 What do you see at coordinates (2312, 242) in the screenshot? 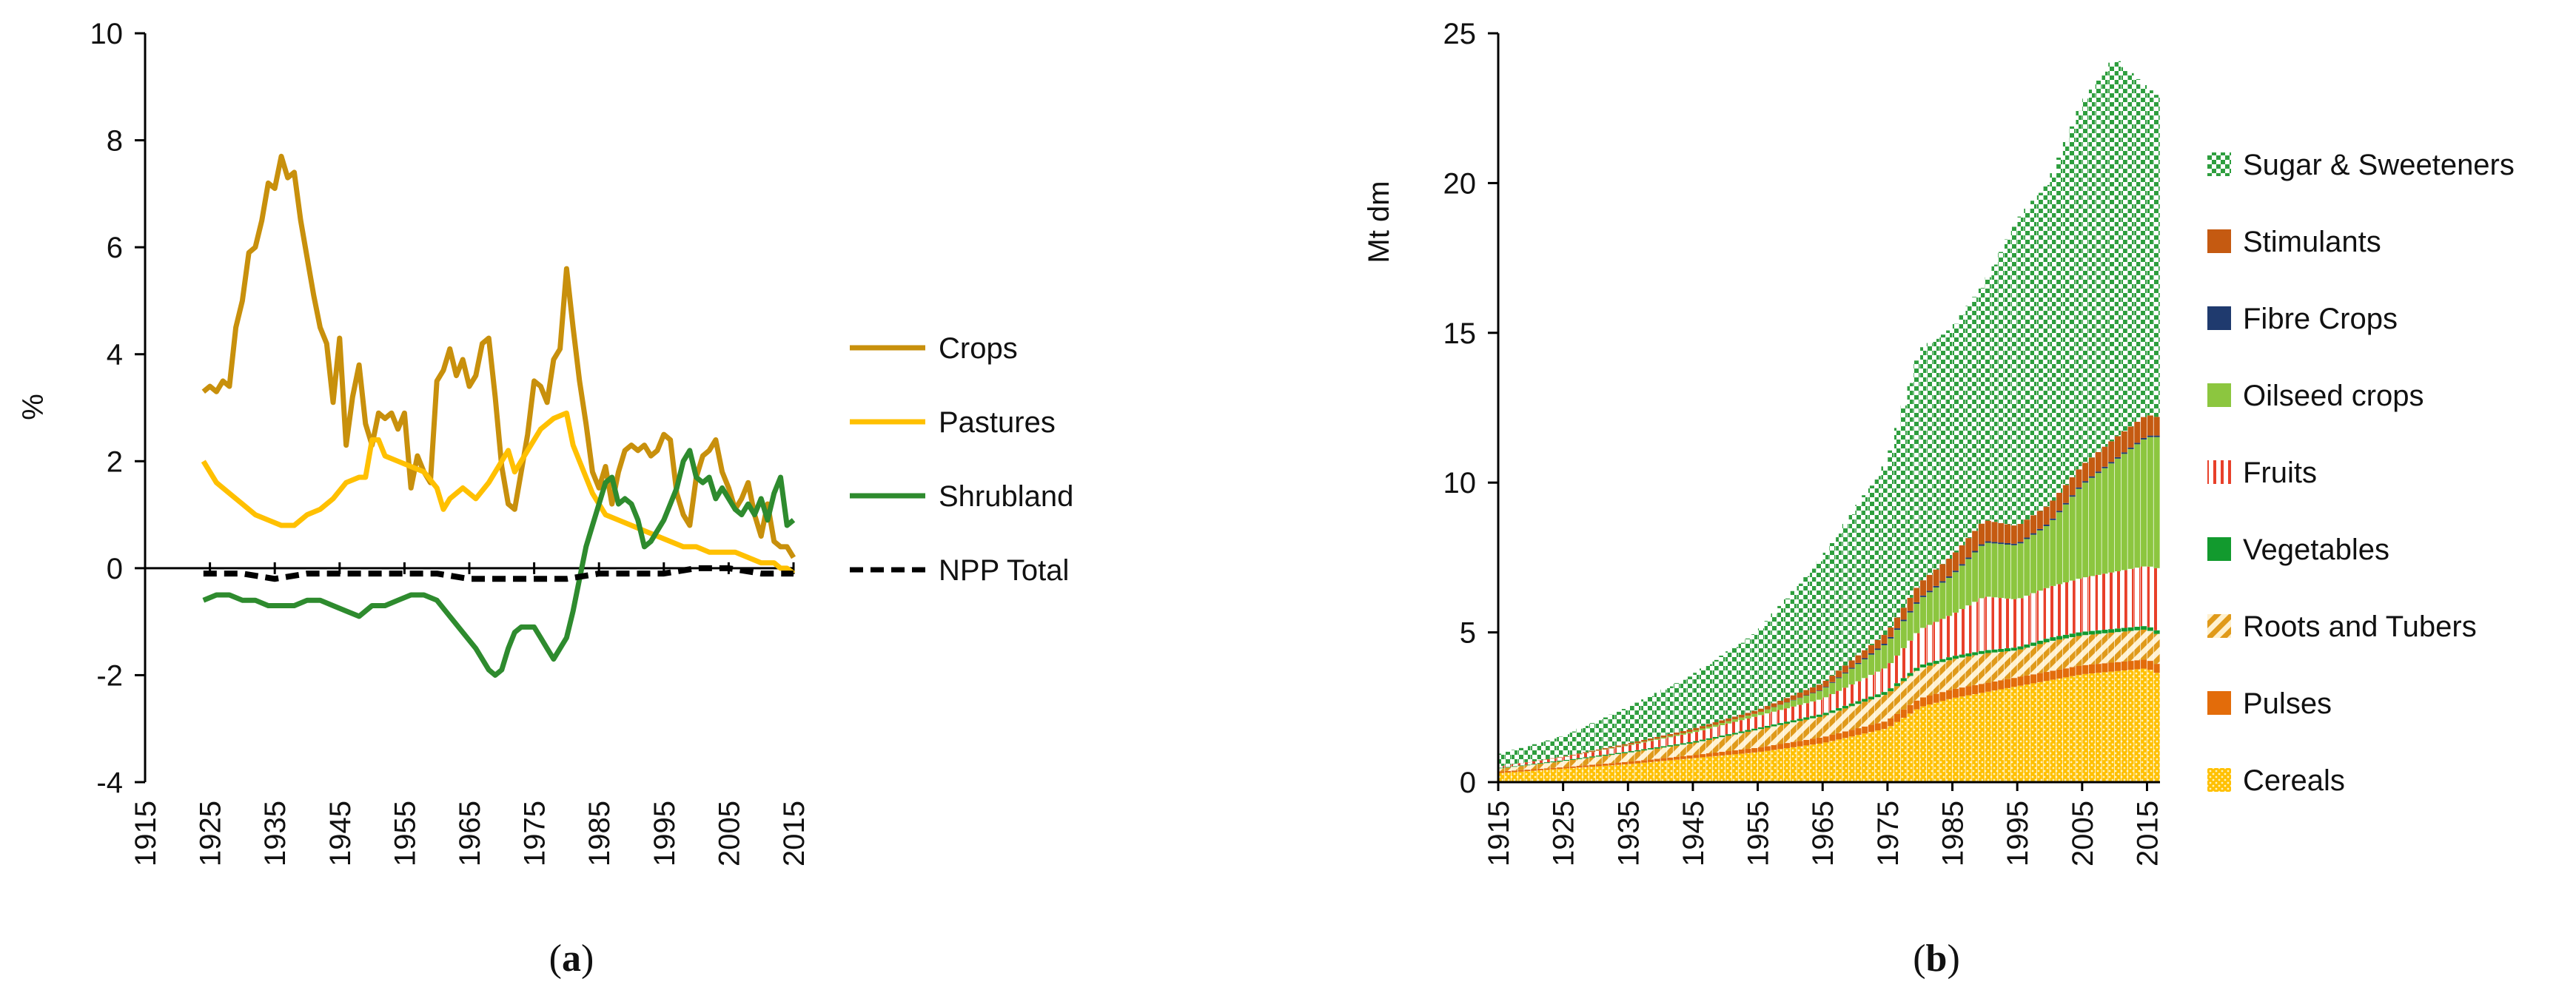
I see `legend-label-stimulants: Stimulants` at bounding box center [2312, 242].